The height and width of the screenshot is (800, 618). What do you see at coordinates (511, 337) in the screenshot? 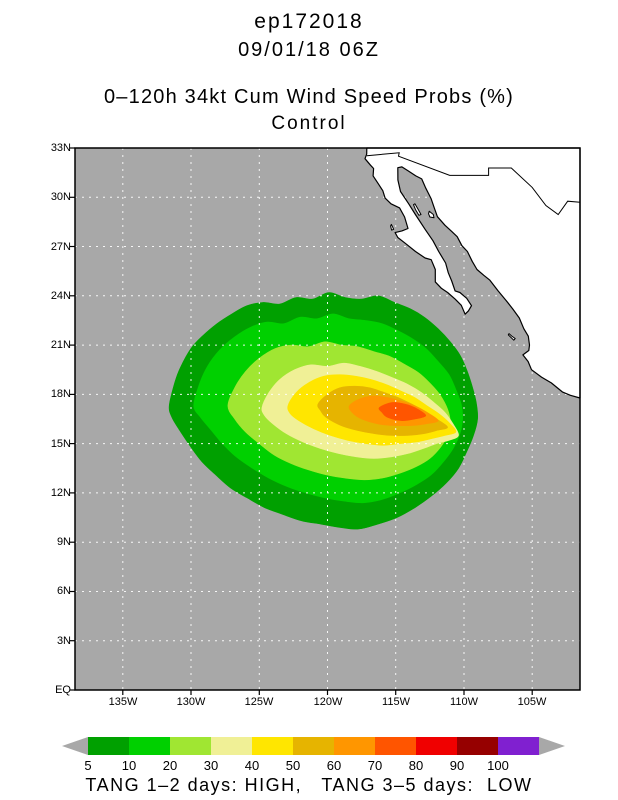
I see `islas-marias` at bounding box center [511, 337].